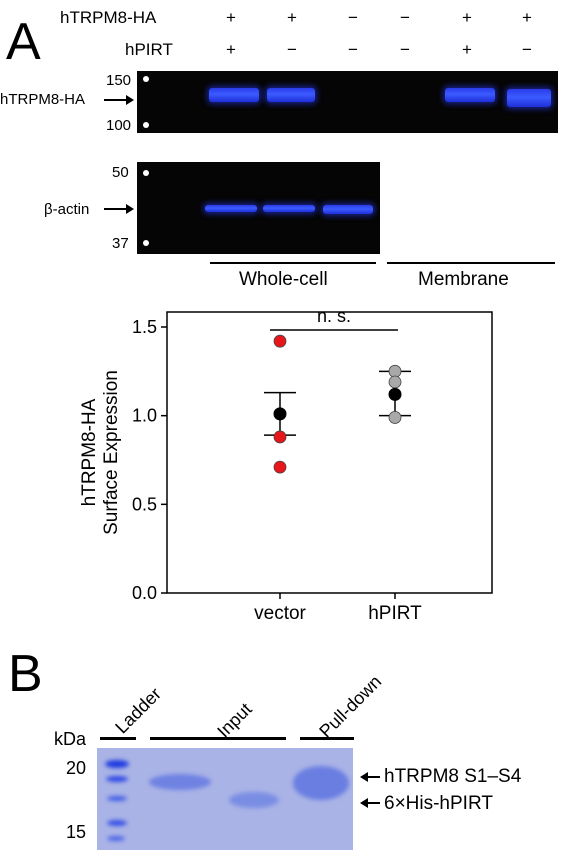 The width and height of the screenshot is (567, 850). Describe the element at coordinates (43, 99) in the screenshot. I see `blot1-arrow-label: hTRPM8-HA` at that location.